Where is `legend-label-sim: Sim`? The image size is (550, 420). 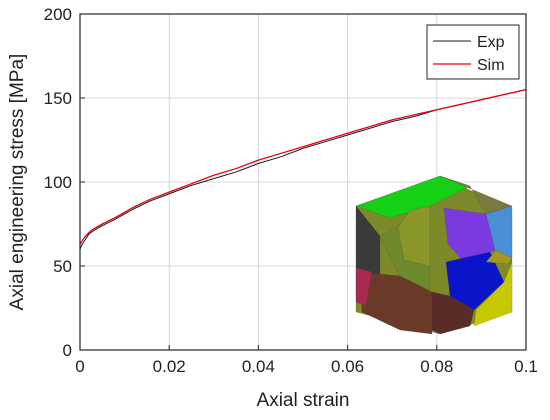 legend-label-sim: Sim is located at coordinates (491, 65).